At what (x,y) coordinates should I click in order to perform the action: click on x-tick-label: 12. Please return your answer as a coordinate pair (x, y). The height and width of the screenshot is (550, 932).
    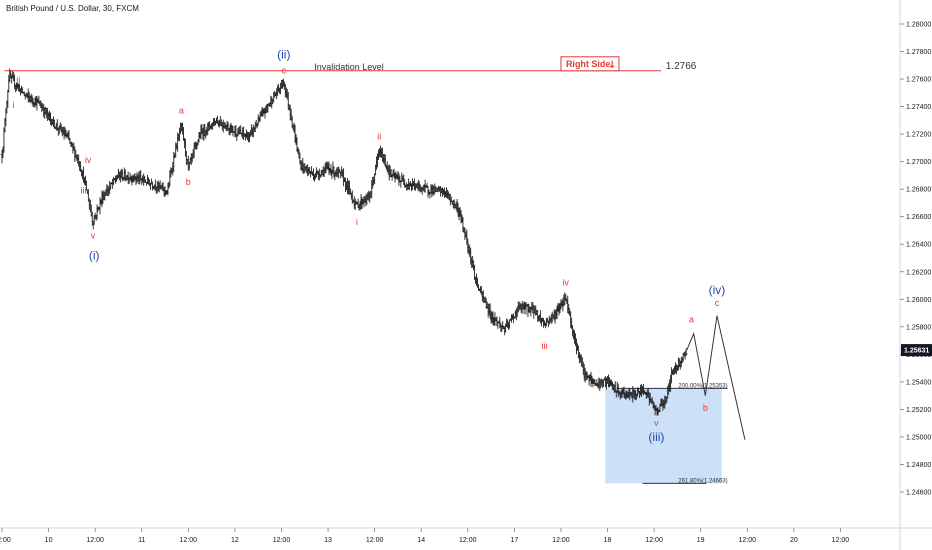
    Looking at the image, I should click on (235, 540).